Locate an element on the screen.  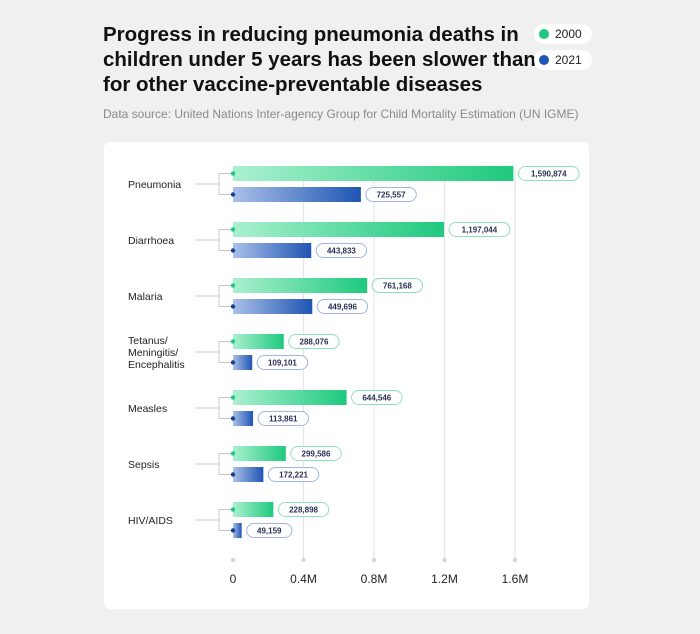
bar-2000-data-label: 644,546 is located at coordinates (376, 398).